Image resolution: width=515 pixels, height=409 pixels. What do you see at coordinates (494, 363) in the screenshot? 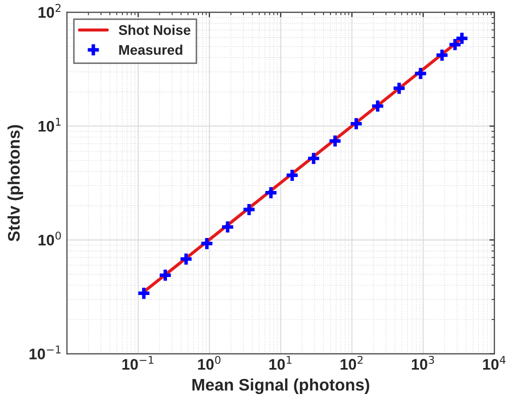
I see `x-tick-label: 10$^{4}$` at bounding box center [494, 363].